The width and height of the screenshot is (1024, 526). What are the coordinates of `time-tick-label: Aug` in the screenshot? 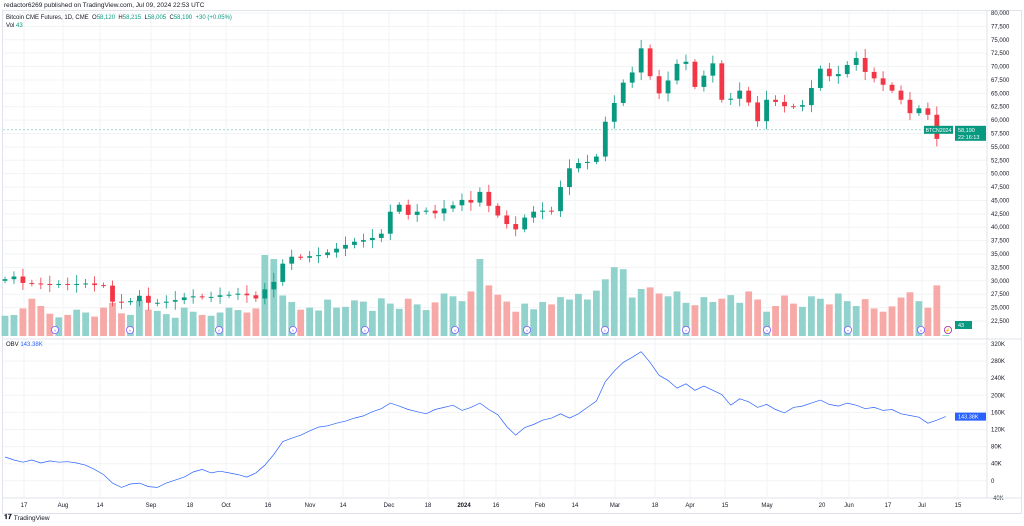 It's located at (63, 506).